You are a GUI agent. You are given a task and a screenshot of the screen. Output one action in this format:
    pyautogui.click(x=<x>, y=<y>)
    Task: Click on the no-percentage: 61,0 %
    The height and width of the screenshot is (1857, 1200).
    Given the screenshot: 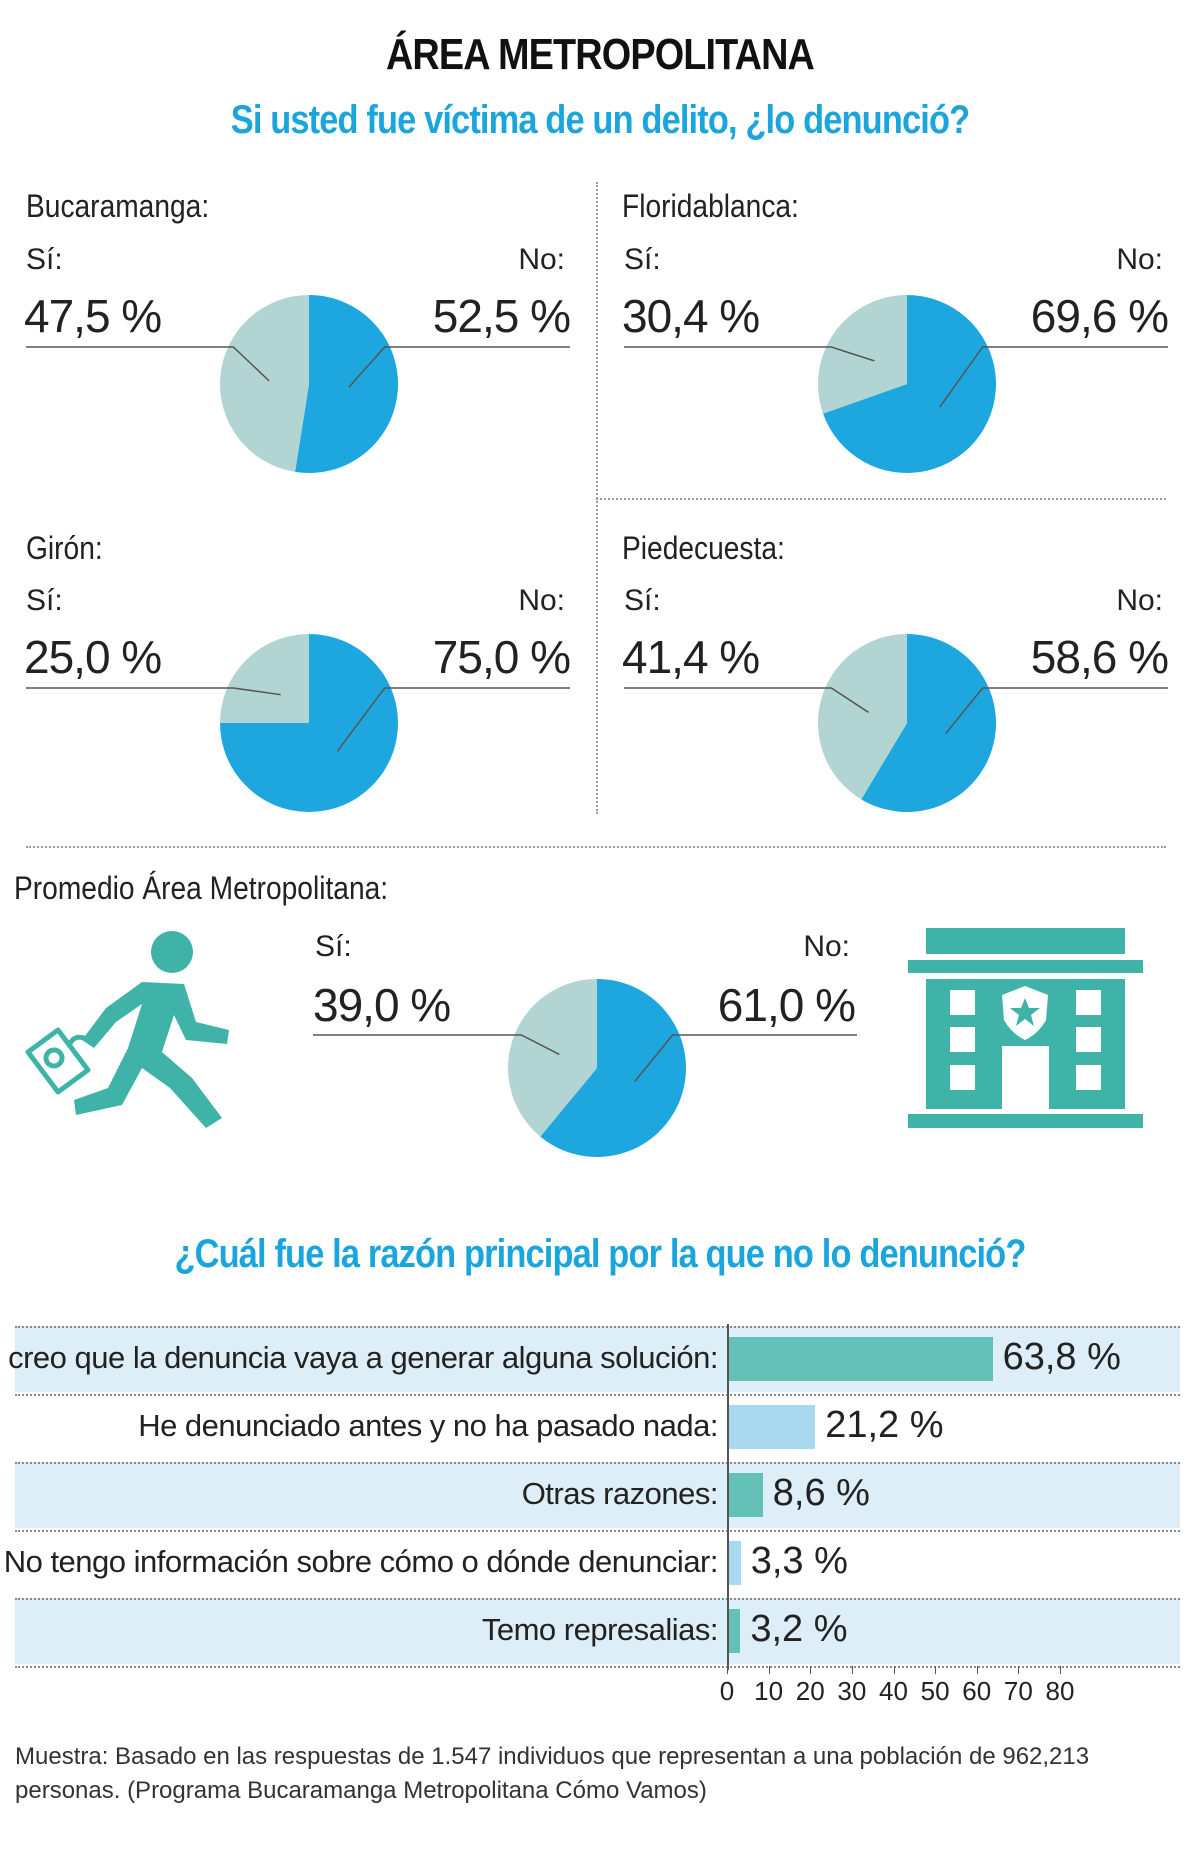 What is the action you would take?
    pyautogui.click(x=786, y=1005)
    